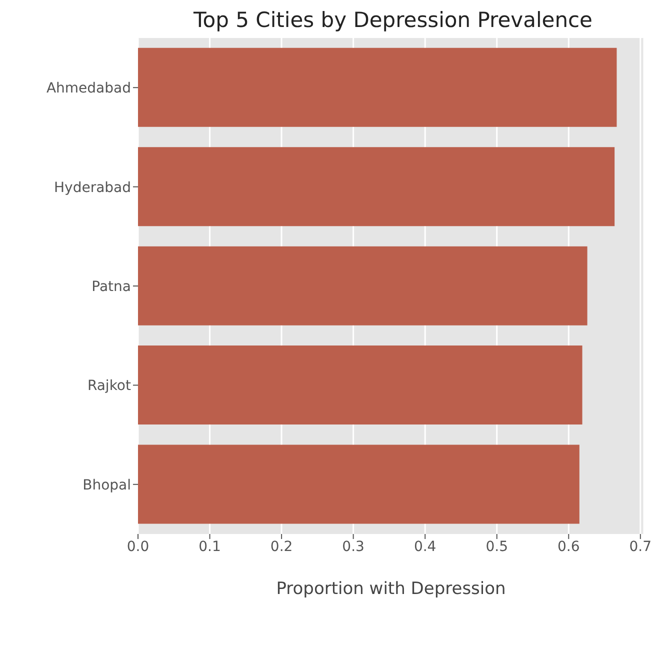  Describe the element at coordinates (138, 546) in the screenshot. I see `x-tick-label: 0.0` at that location.